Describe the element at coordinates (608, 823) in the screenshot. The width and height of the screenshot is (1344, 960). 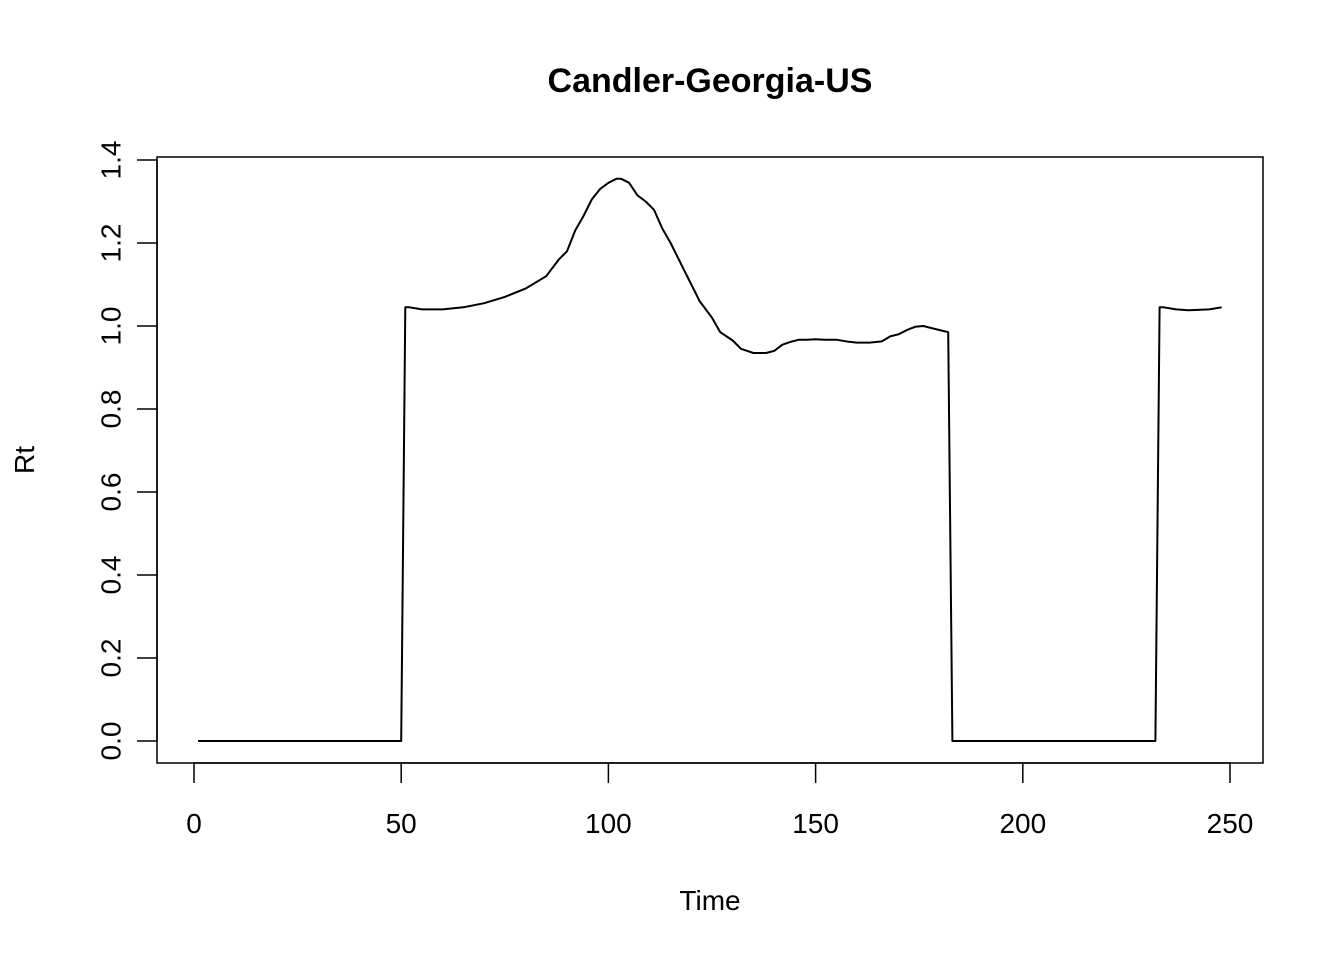
I see `x-tick-label: 100` at that location.